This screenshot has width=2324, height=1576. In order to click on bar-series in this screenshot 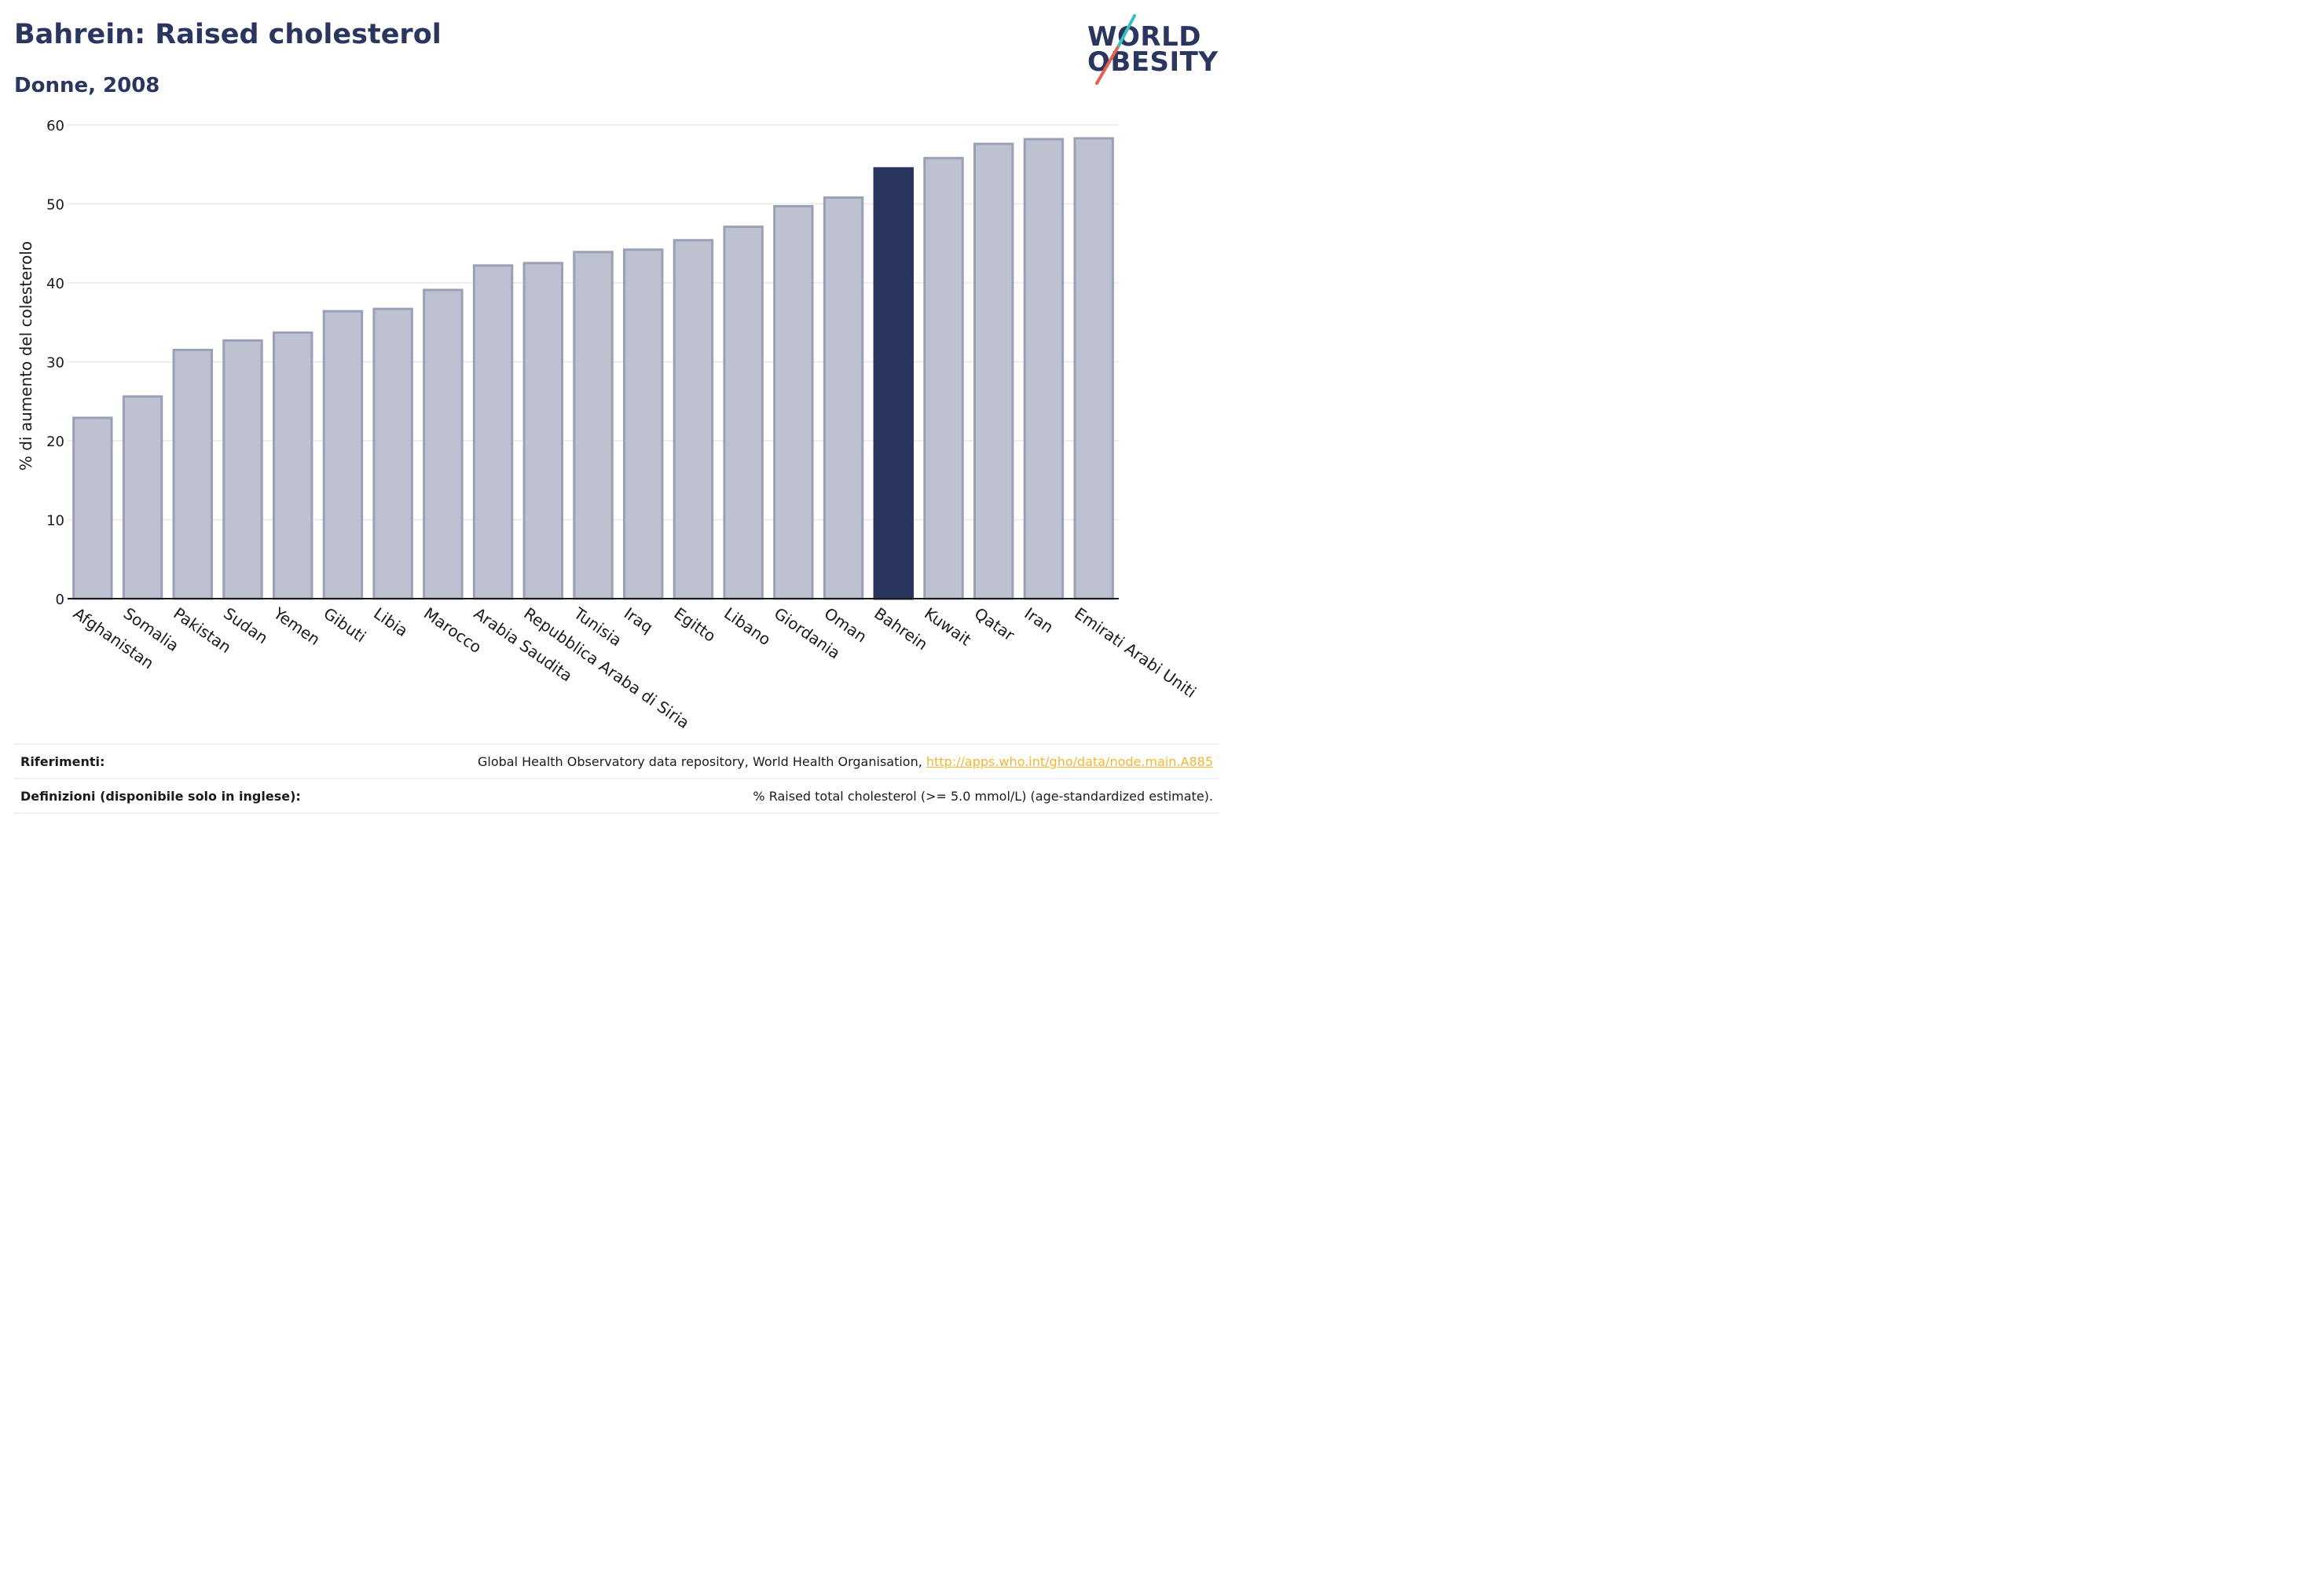, I will do `click(593, 368)`.